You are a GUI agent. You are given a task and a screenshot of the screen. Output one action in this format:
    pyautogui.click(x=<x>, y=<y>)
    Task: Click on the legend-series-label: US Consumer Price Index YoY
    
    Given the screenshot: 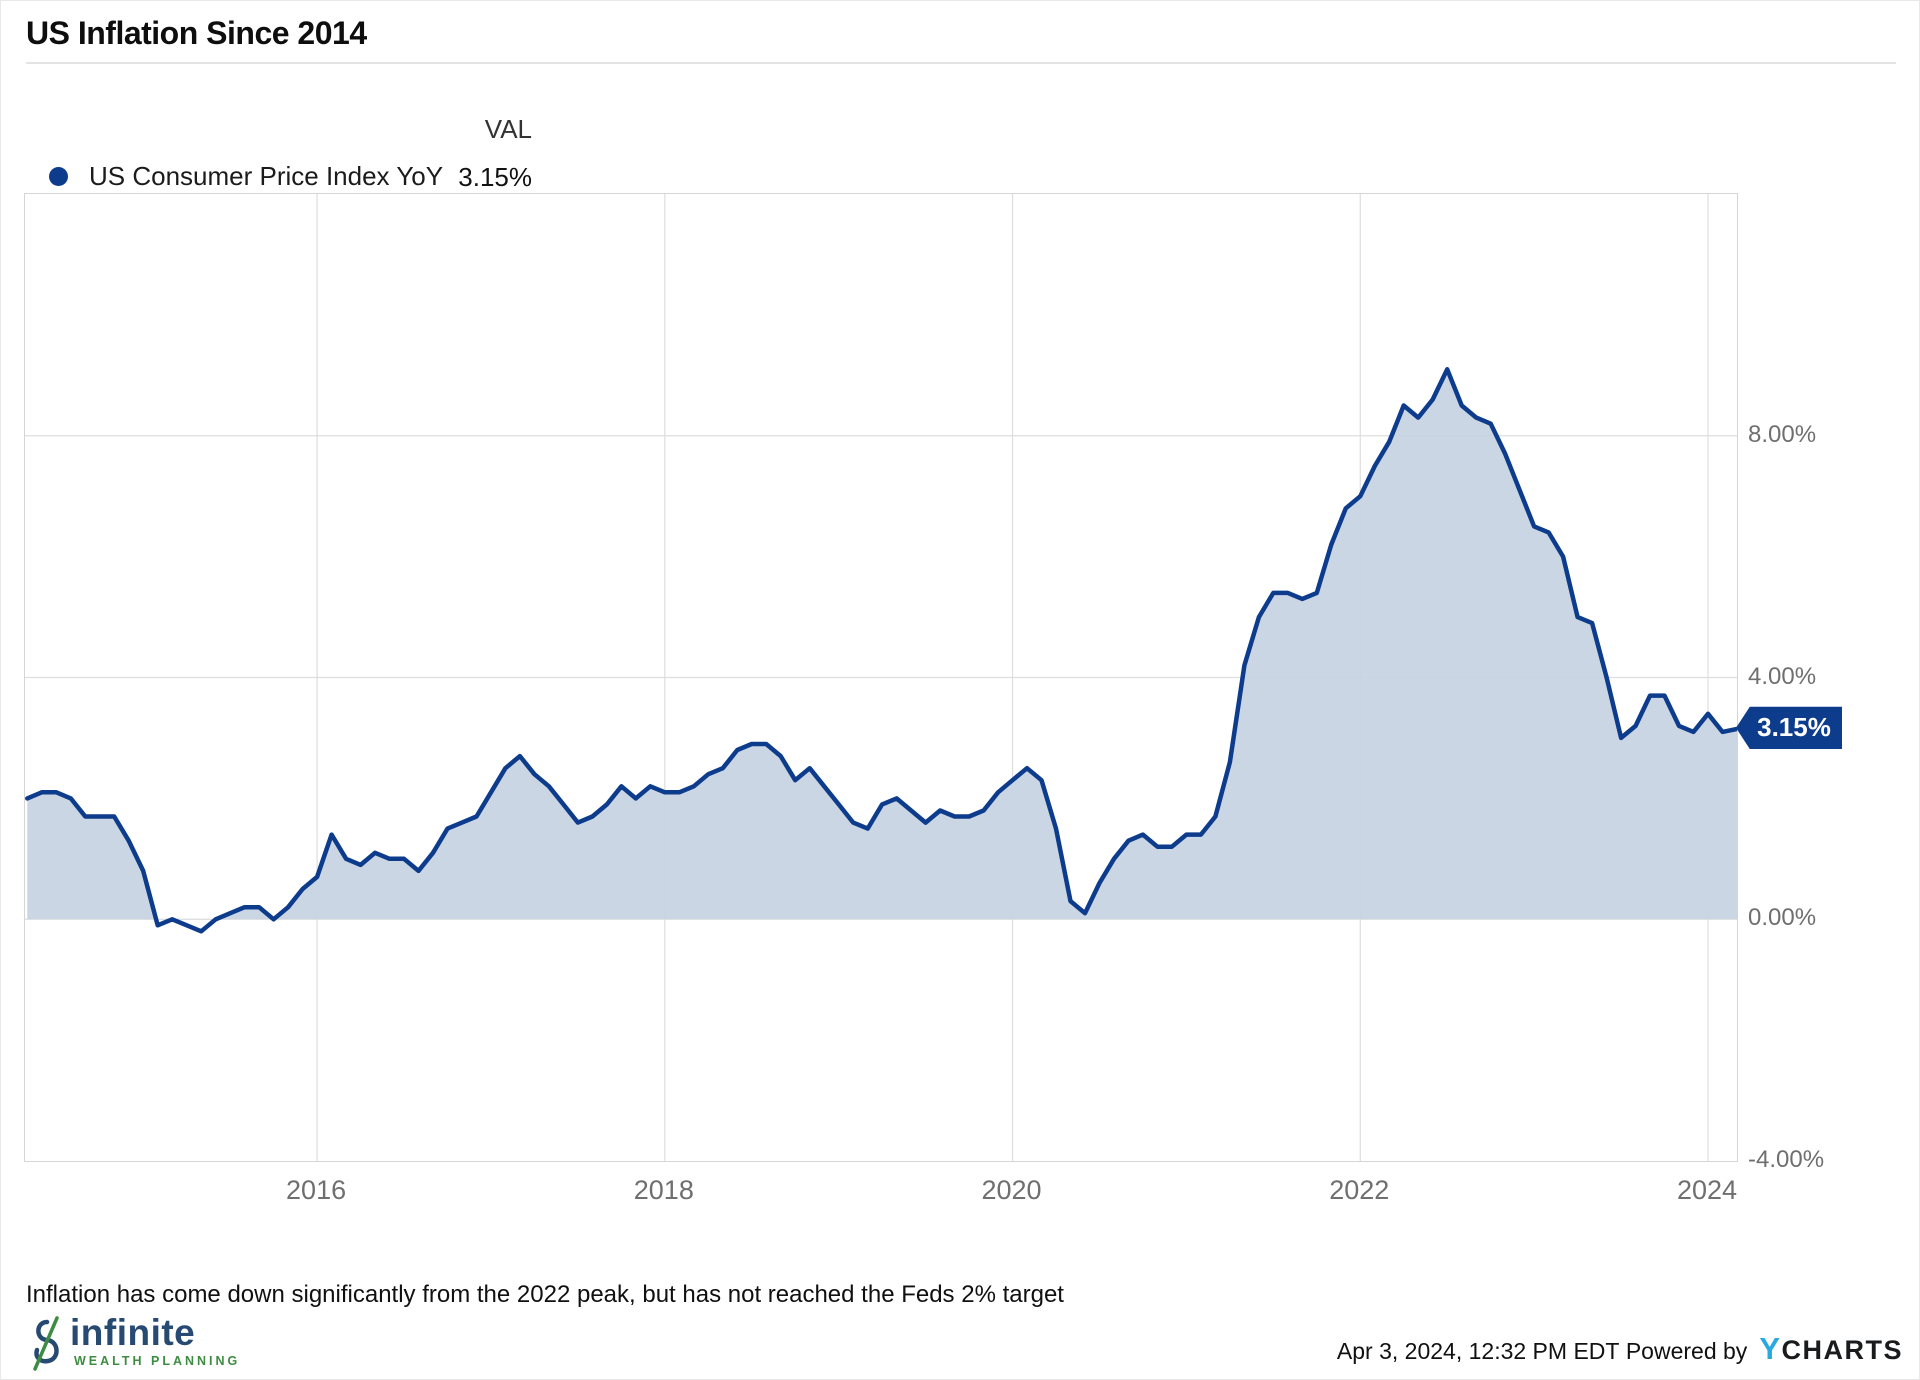 What is the action you would take?
    pyautogui.click(x=266, y=175)
    